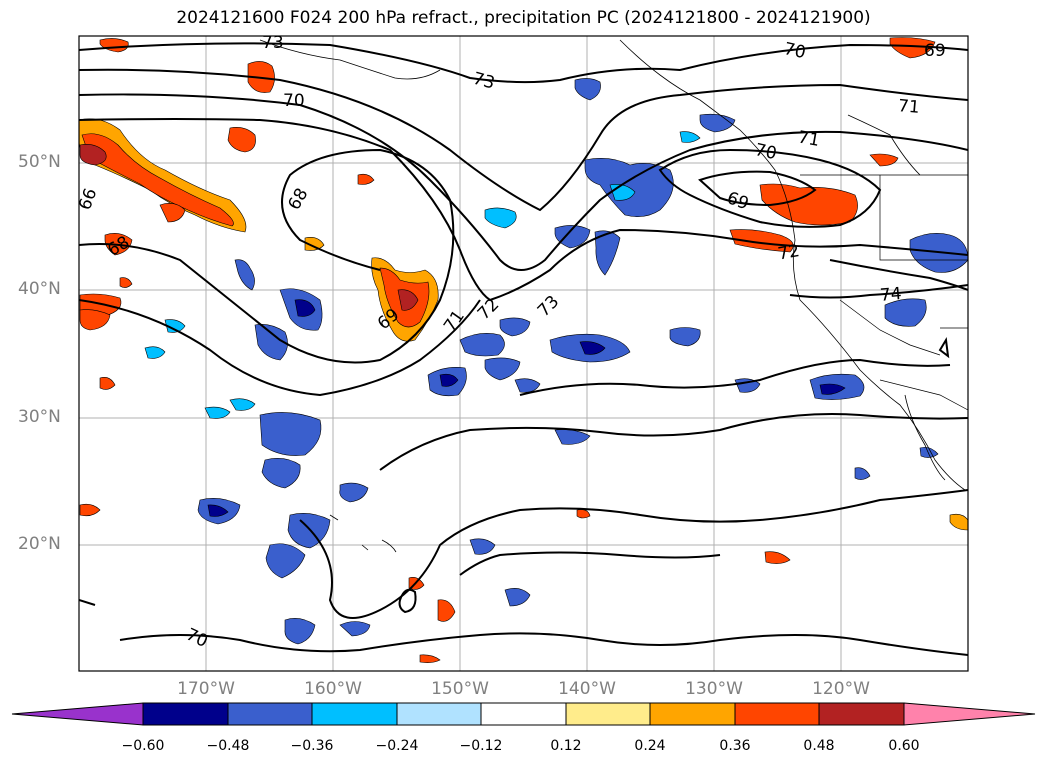  Describe the element at coordinates (39, 544) in the screenshot. I see `lat-label-20n: 20°N` at that location.